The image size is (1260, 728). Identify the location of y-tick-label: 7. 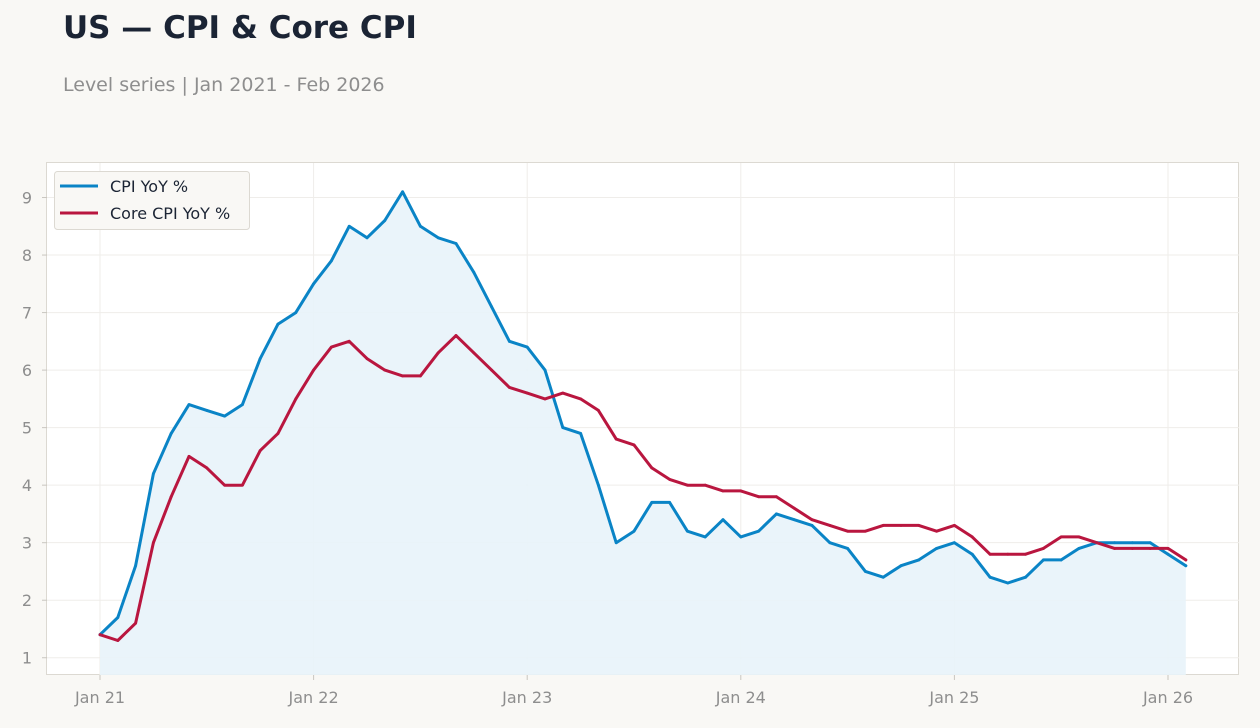
(27, 313).